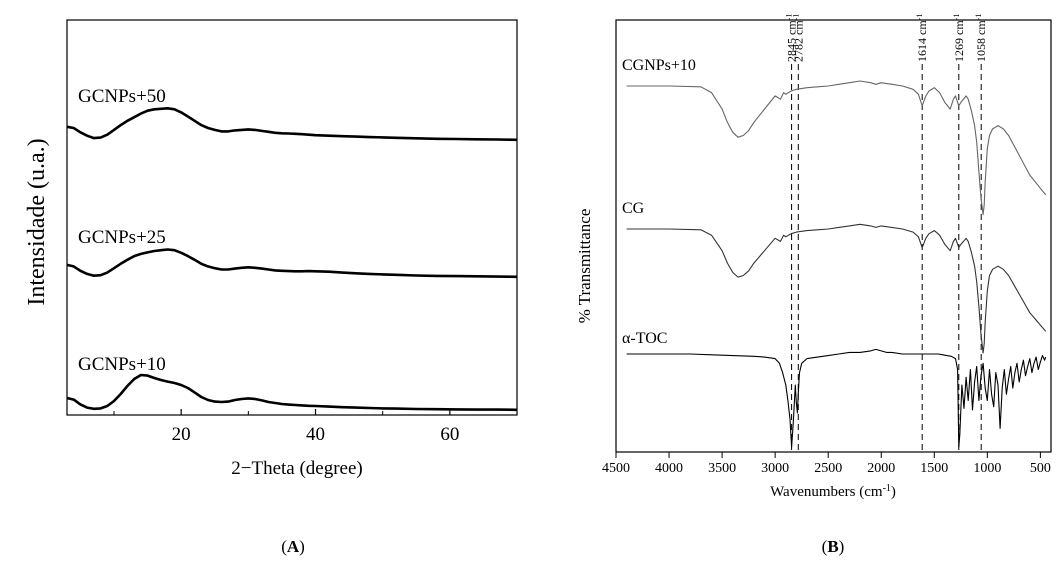 The width and height of the screenshot is (1062, 561). I want to click on panel-b-peak-marker-lines, so click(886, 258).